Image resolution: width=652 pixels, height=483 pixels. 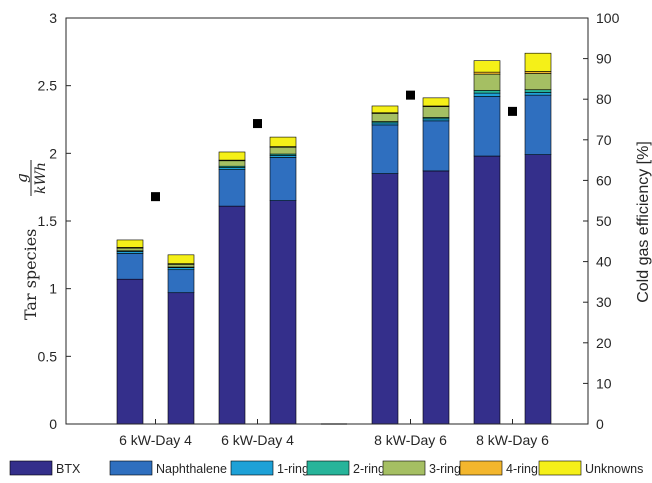 What do you see at coordinates (600, 424) in the screenshot?
I see `right-tick-label: 0` at bounding box center [600, 424].